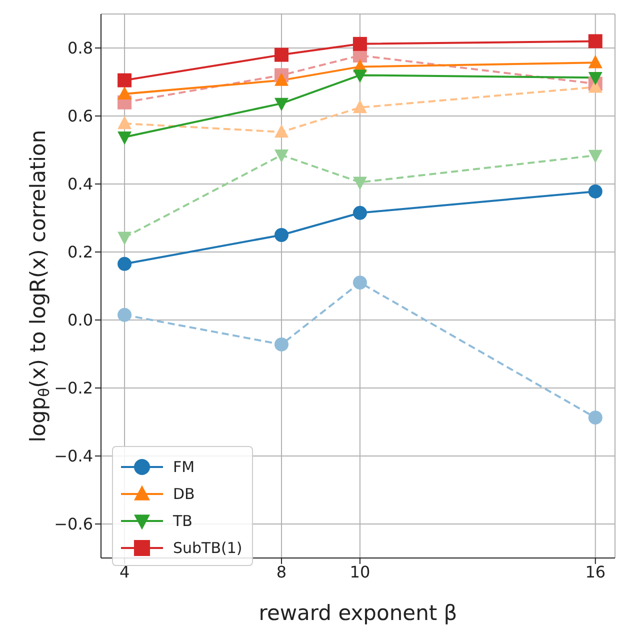  What do you see at coordinates (124, 572) in the screenshot?
I see `x-tick-label: 4` at bounding box center [124, 572].